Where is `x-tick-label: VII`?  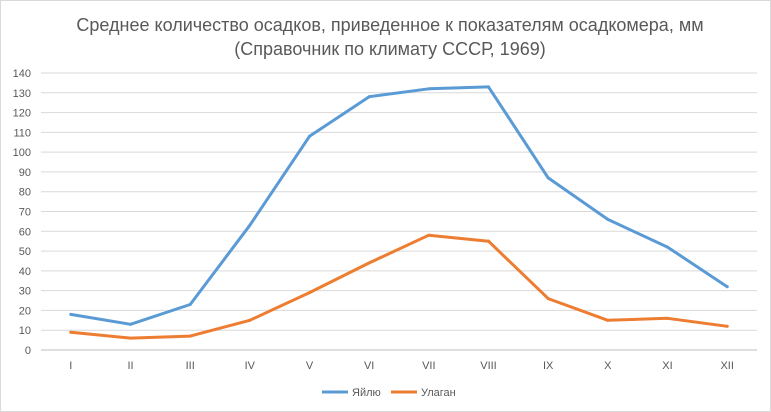 x-tick-label: VII is located at coordinates (428, 366).